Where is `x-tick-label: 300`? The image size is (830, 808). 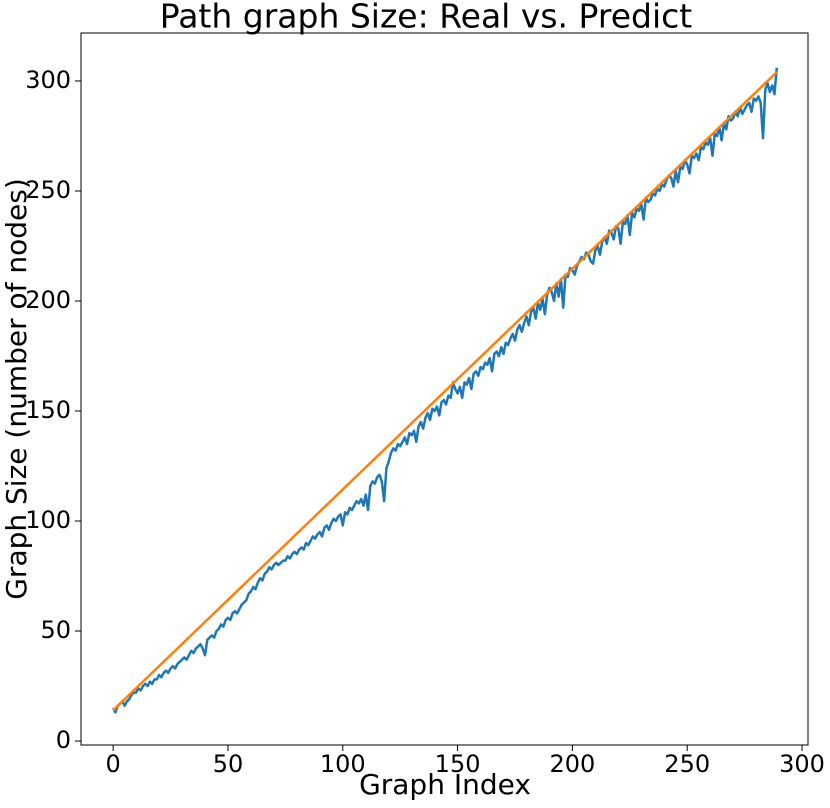 x-tick-label: 300 is located at coordinates (802, 764).